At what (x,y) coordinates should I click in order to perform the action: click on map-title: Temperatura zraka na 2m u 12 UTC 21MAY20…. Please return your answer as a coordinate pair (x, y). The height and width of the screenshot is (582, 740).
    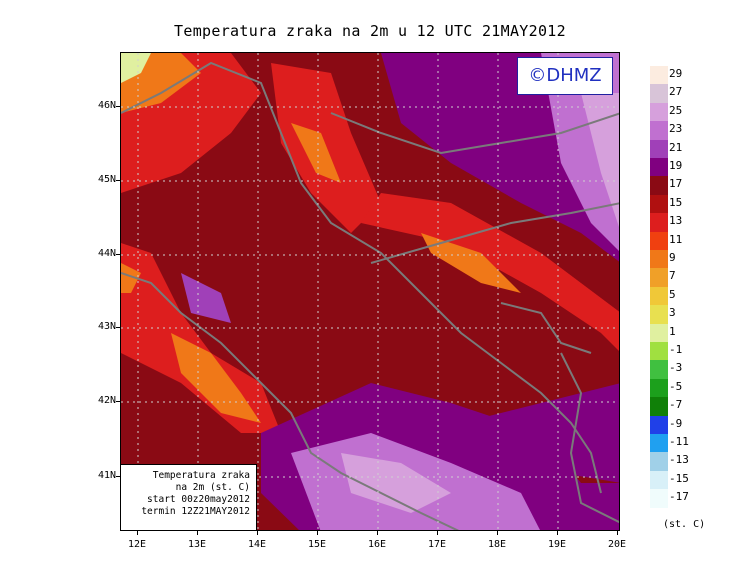
    Looking at the image, I should click on (370, 31).